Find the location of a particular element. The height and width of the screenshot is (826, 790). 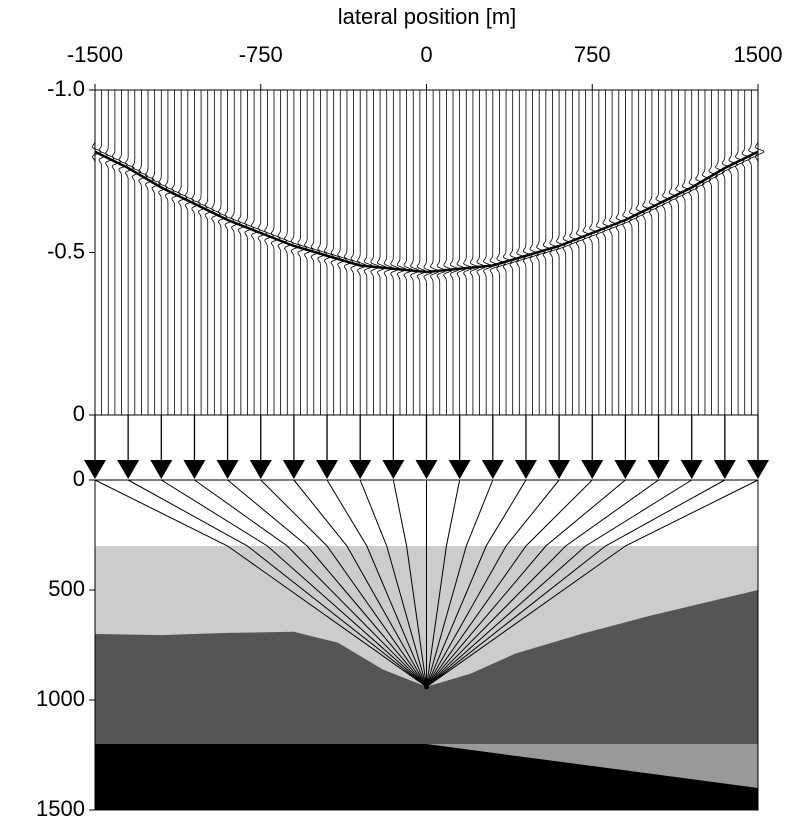

x-tick-label: 750 is located at coordinates (592, 54).